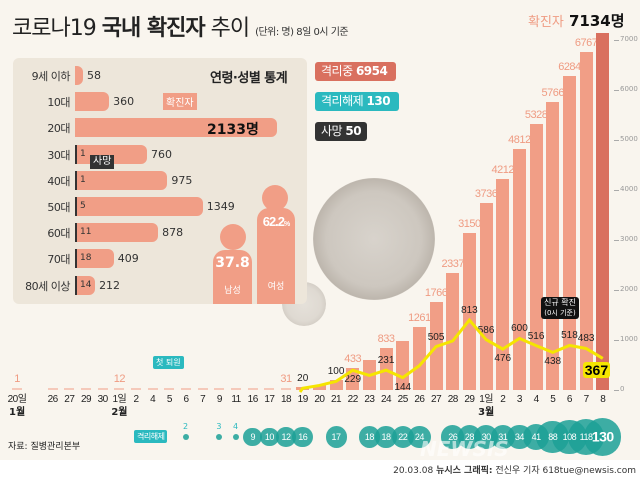  I want to click on released-badge: 격리해제 130, so click(357, 101).